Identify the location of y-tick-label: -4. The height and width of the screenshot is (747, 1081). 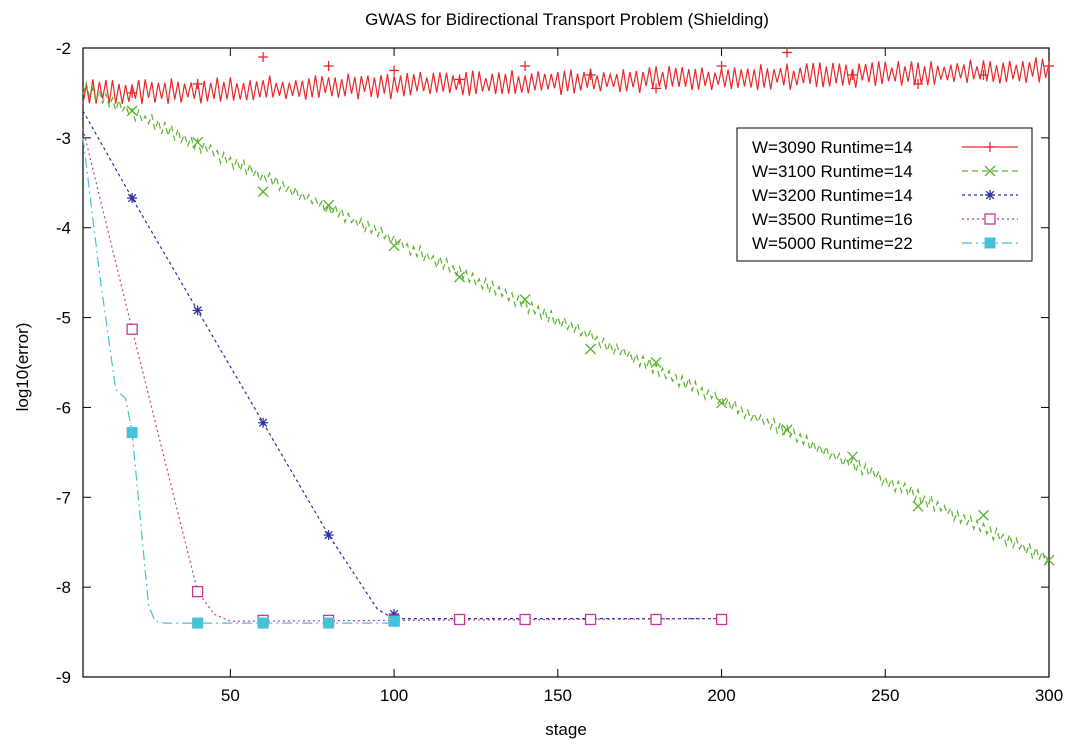
(63, 228).